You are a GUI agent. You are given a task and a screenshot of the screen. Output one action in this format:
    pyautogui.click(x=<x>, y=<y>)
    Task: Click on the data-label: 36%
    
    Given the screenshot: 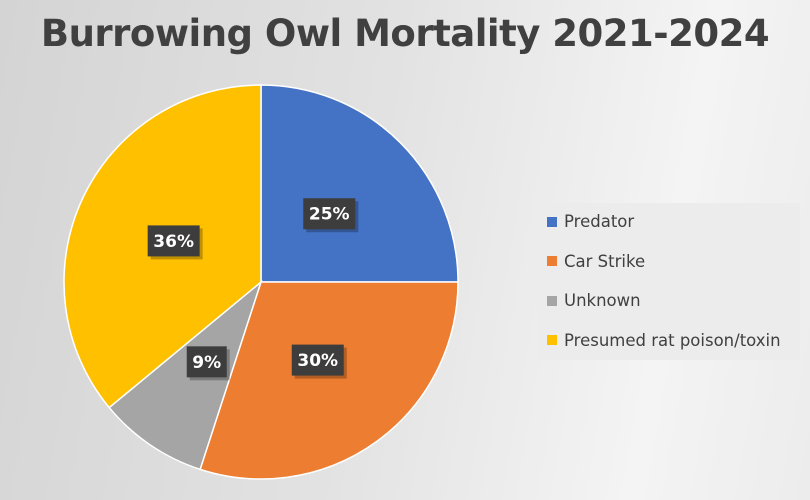 What is the action you would take?
    pyautogui.click(x=175, y=242)
    